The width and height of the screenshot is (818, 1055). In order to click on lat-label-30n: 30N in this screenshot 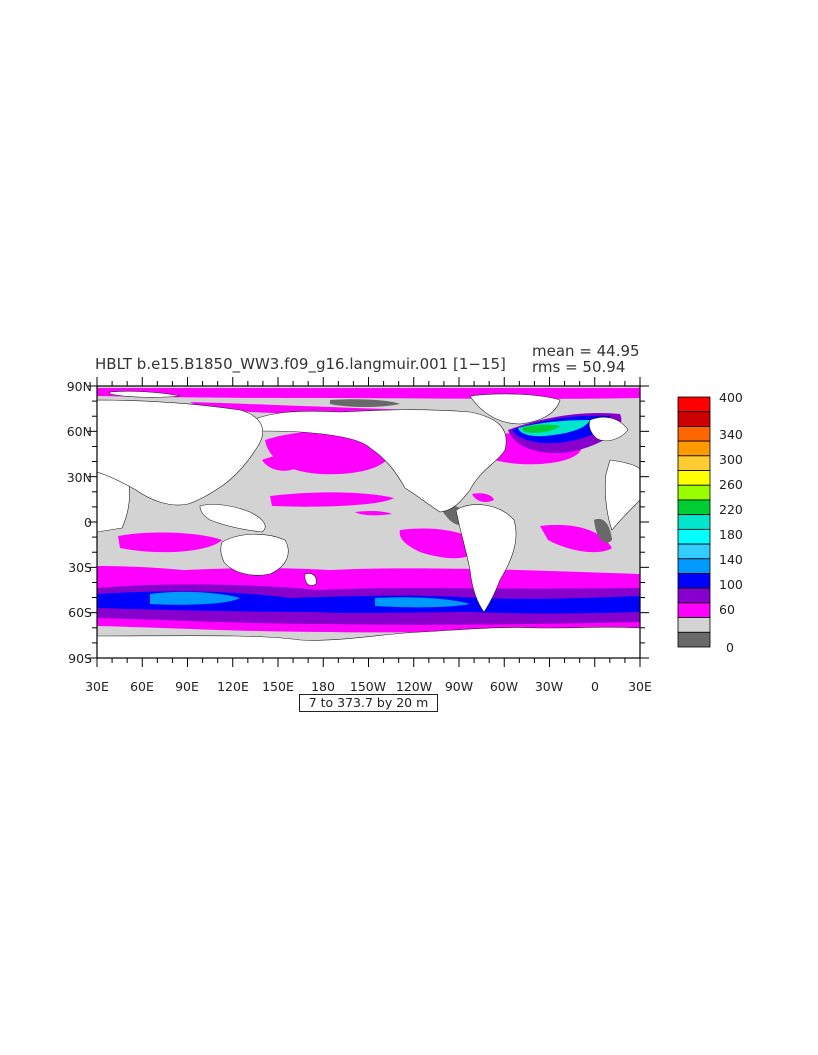, I will do `click(79, 477)`.